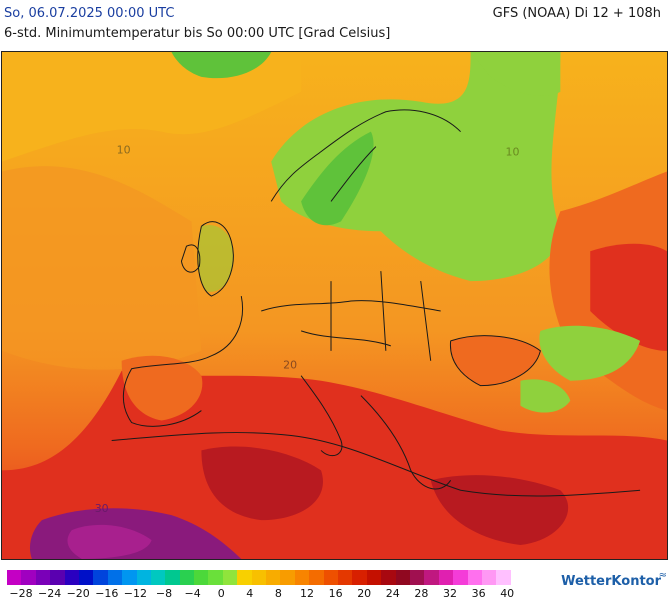  What do you see at coordinates (351, 316) in the screenshot?
I see `border-central-europe` at bounding box center [351, 316].